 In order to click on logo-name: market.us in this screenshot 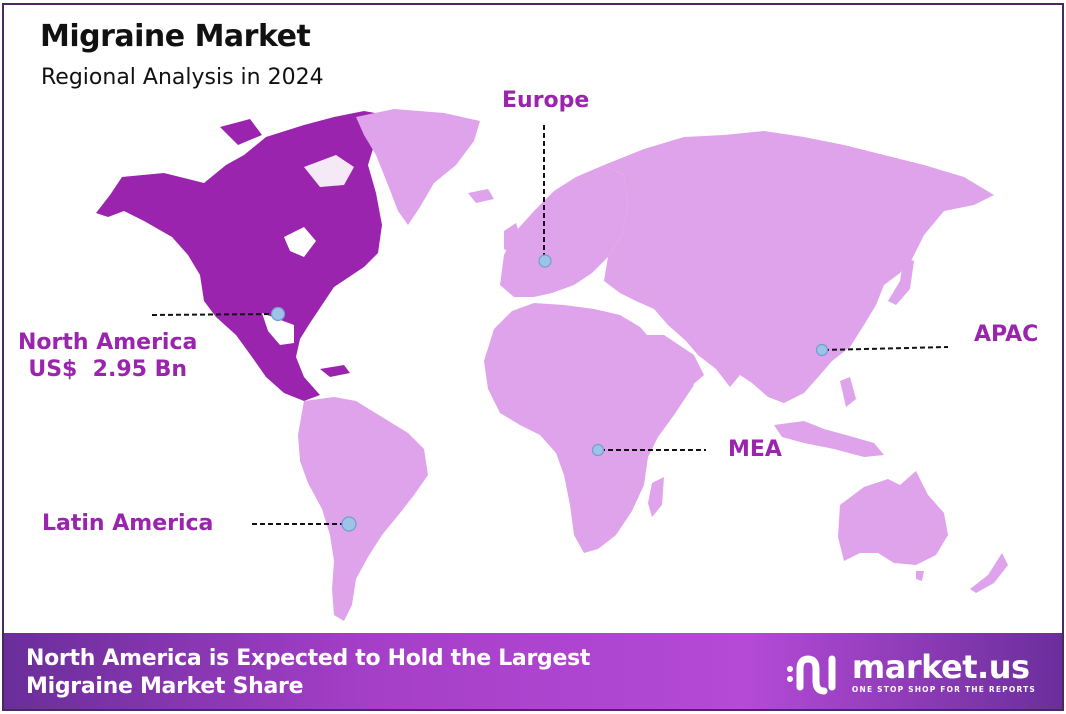, I will do `click(940, 666)`.